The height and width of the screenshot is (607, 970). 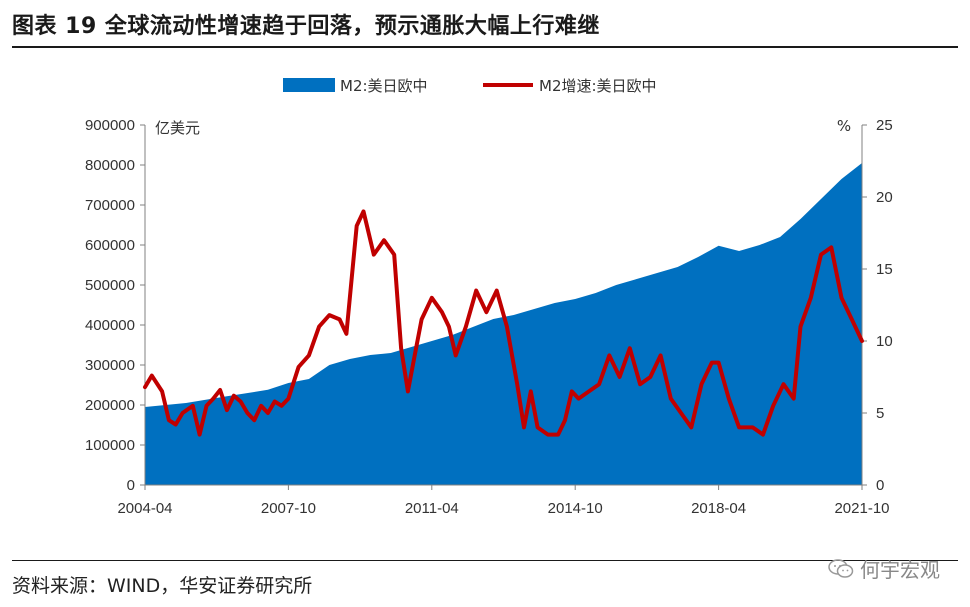 What do you see at coordinates (880, 485) in the screenshot?
I see `right-tick-label: 0` at bounding box center [880, 485].